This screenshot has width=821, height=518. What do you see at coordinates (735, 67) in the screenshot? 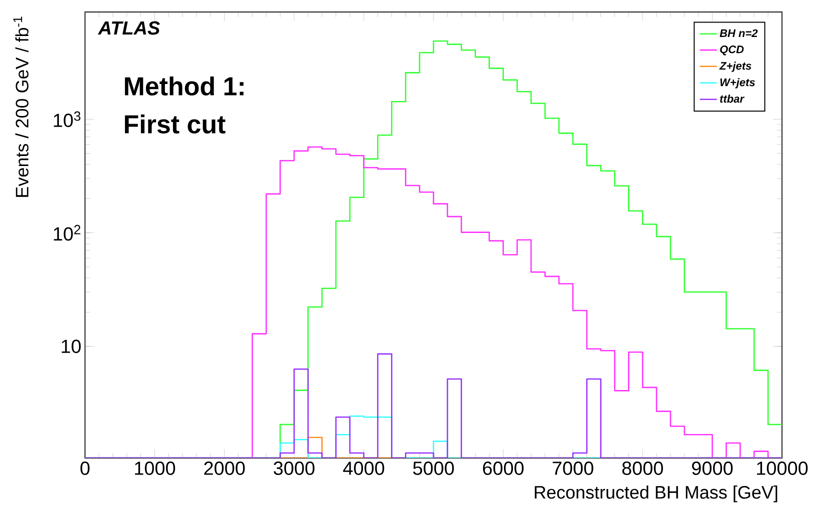
I see `legend-label: Z+jets` at bounding box center [735, 67].